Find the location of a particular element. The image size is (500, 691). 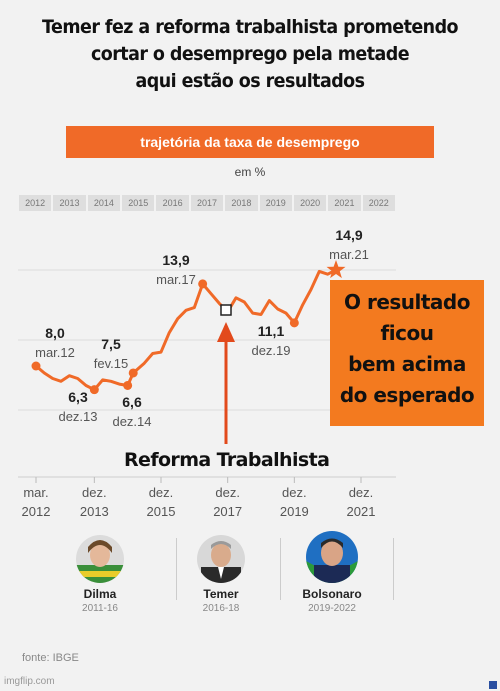

x-tick-label: 2013 is located at coordinates (94, 511).